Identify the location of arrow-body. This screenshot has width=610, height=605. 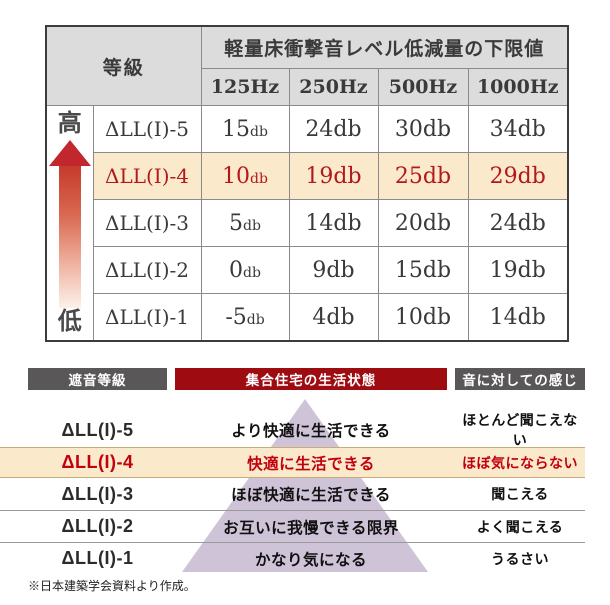
(69, 237).